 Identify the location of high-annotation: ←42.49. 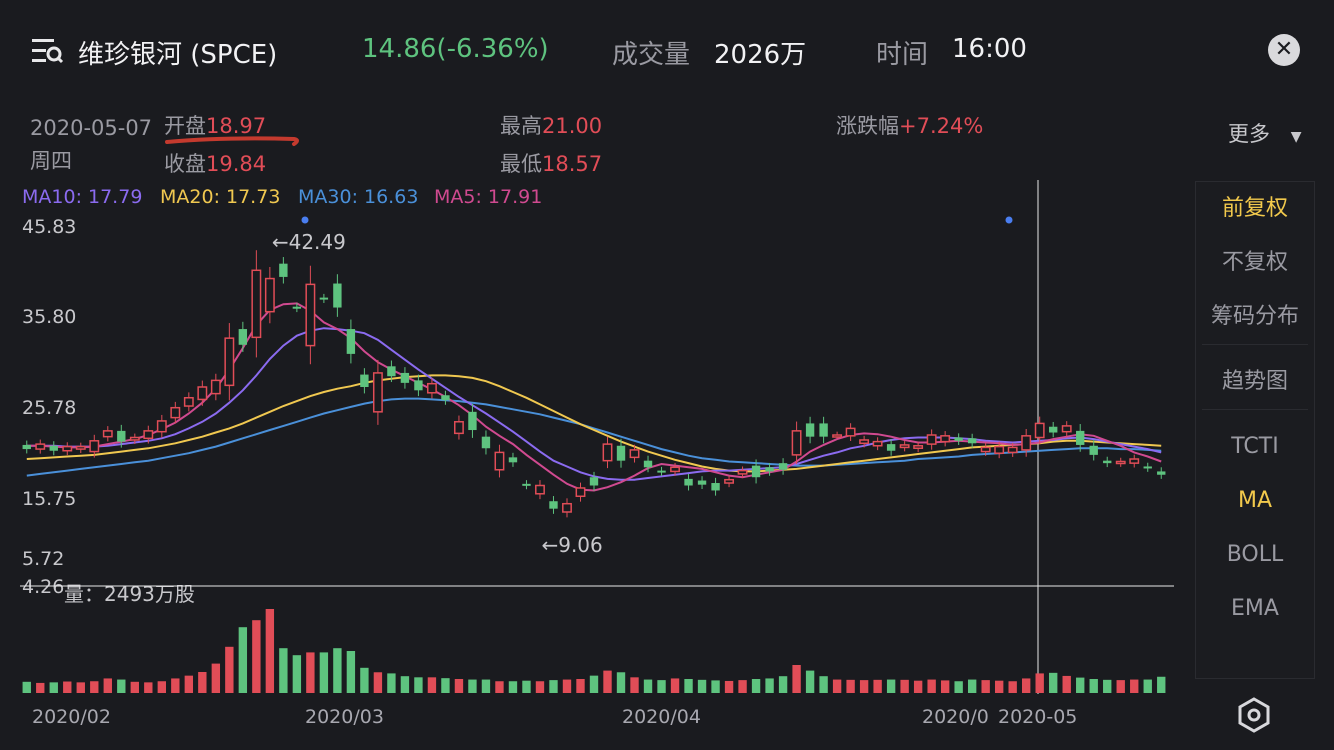
(309, 242).